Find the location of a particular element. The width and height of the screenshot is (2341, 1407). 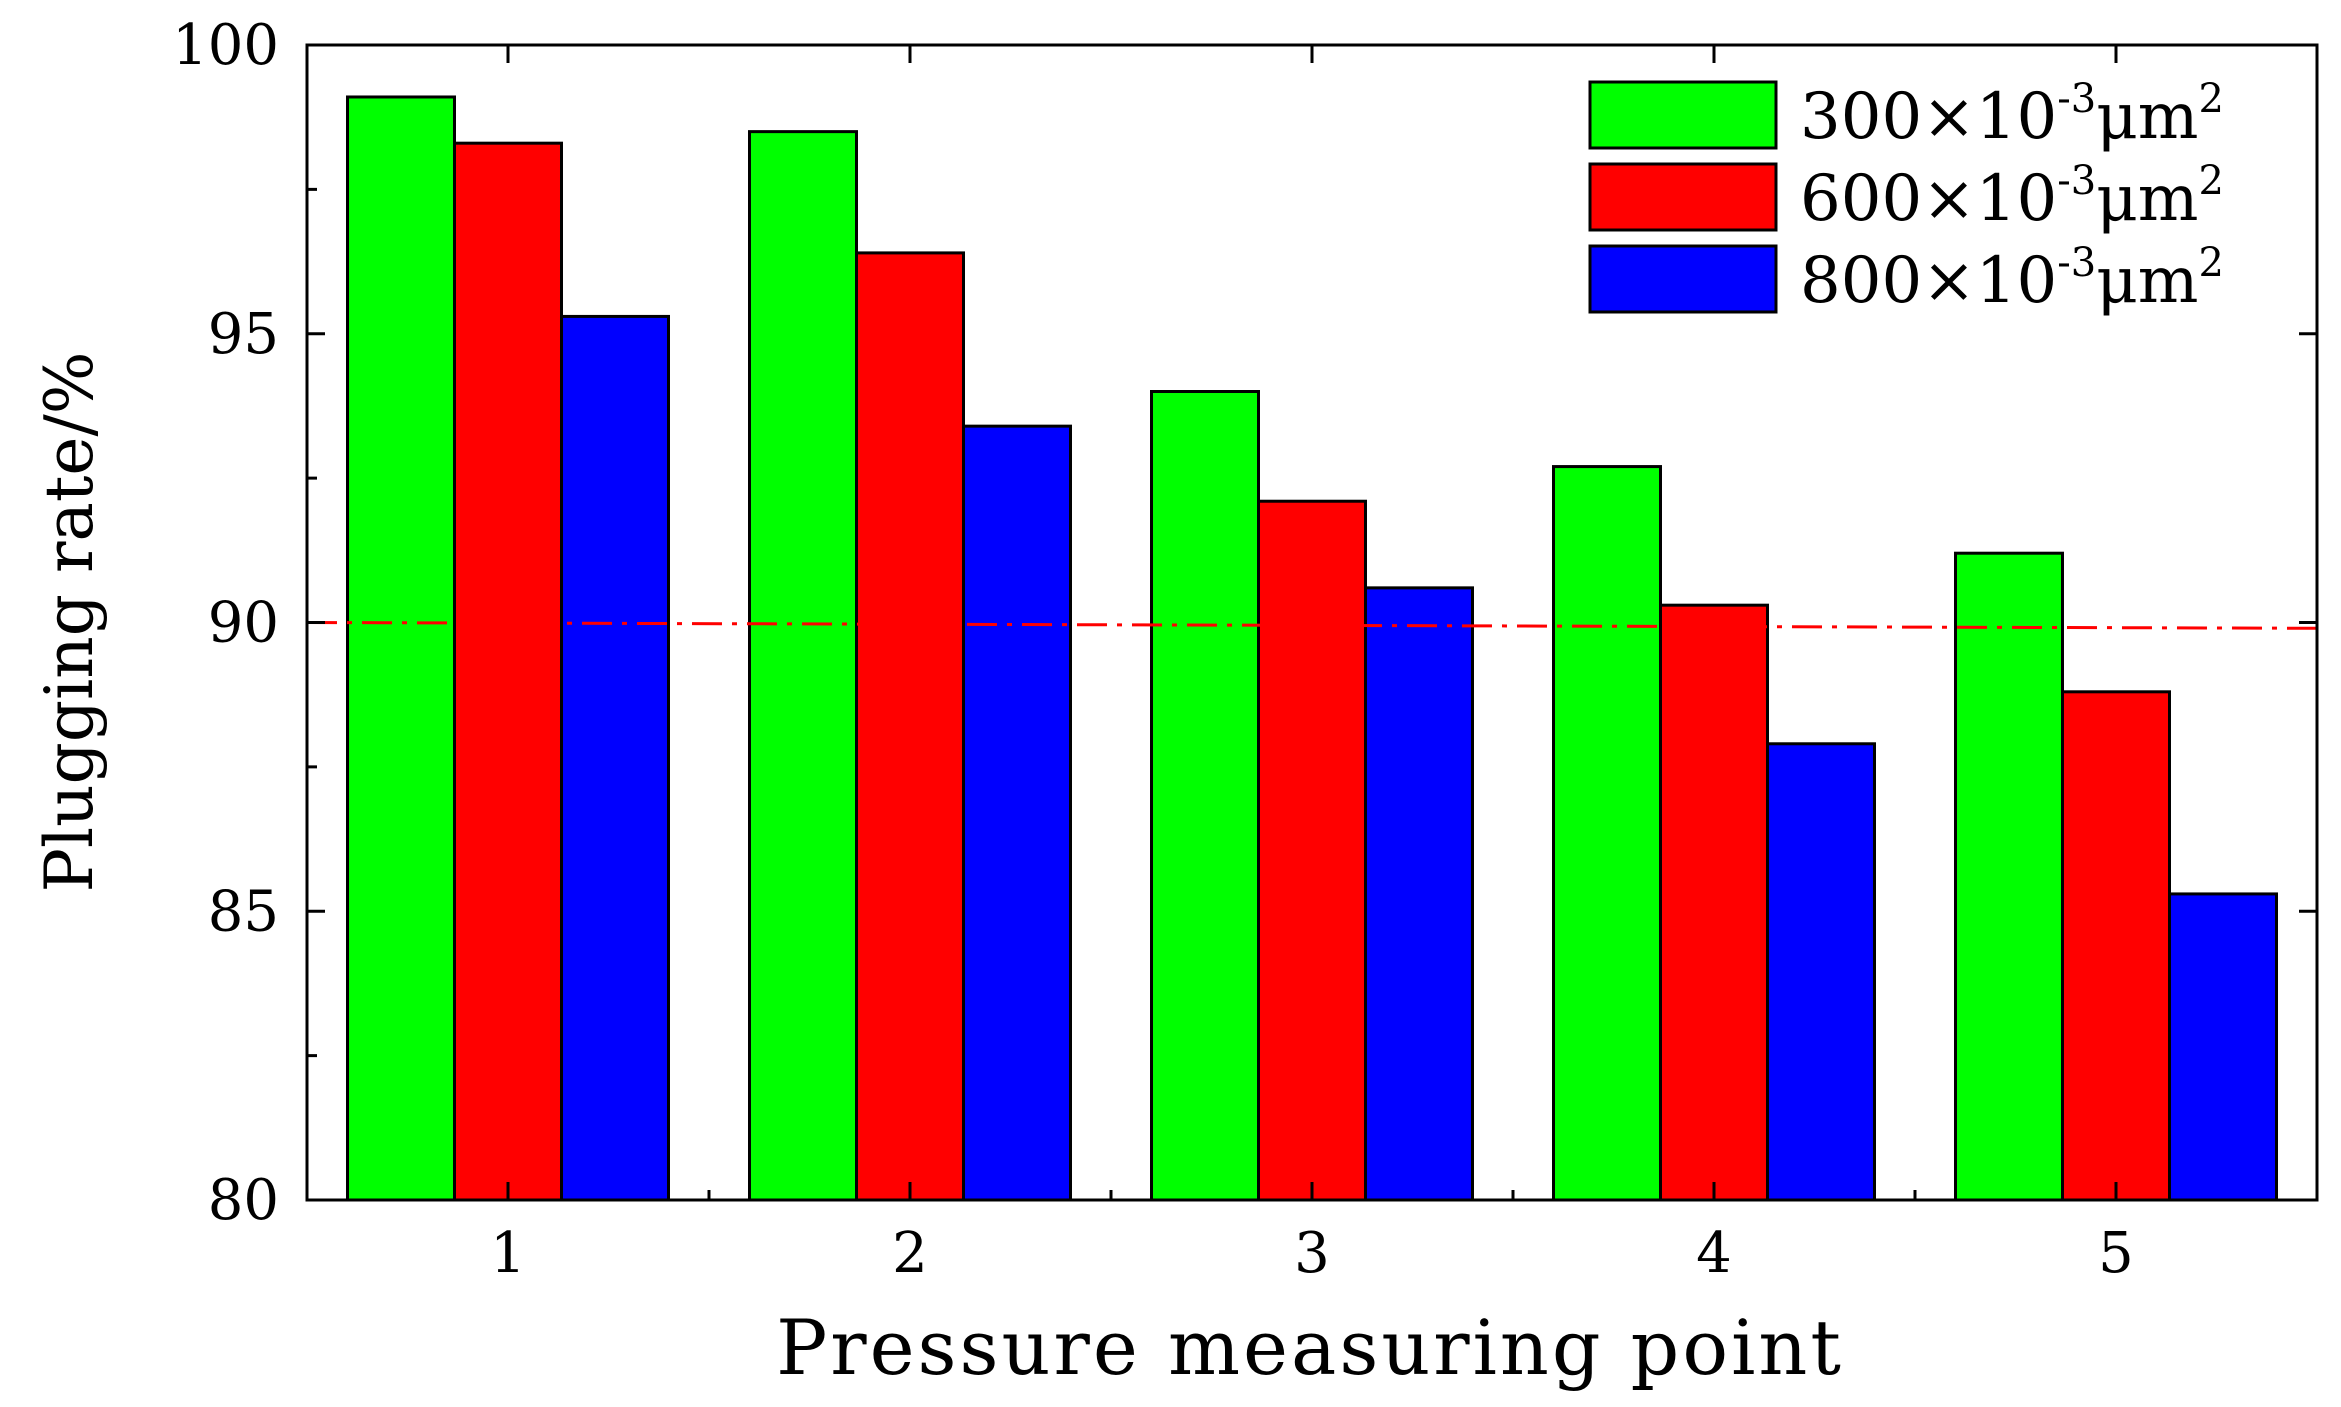

legend-label-3: 800×10-3μm2 is located at coordinates (2012, 279).